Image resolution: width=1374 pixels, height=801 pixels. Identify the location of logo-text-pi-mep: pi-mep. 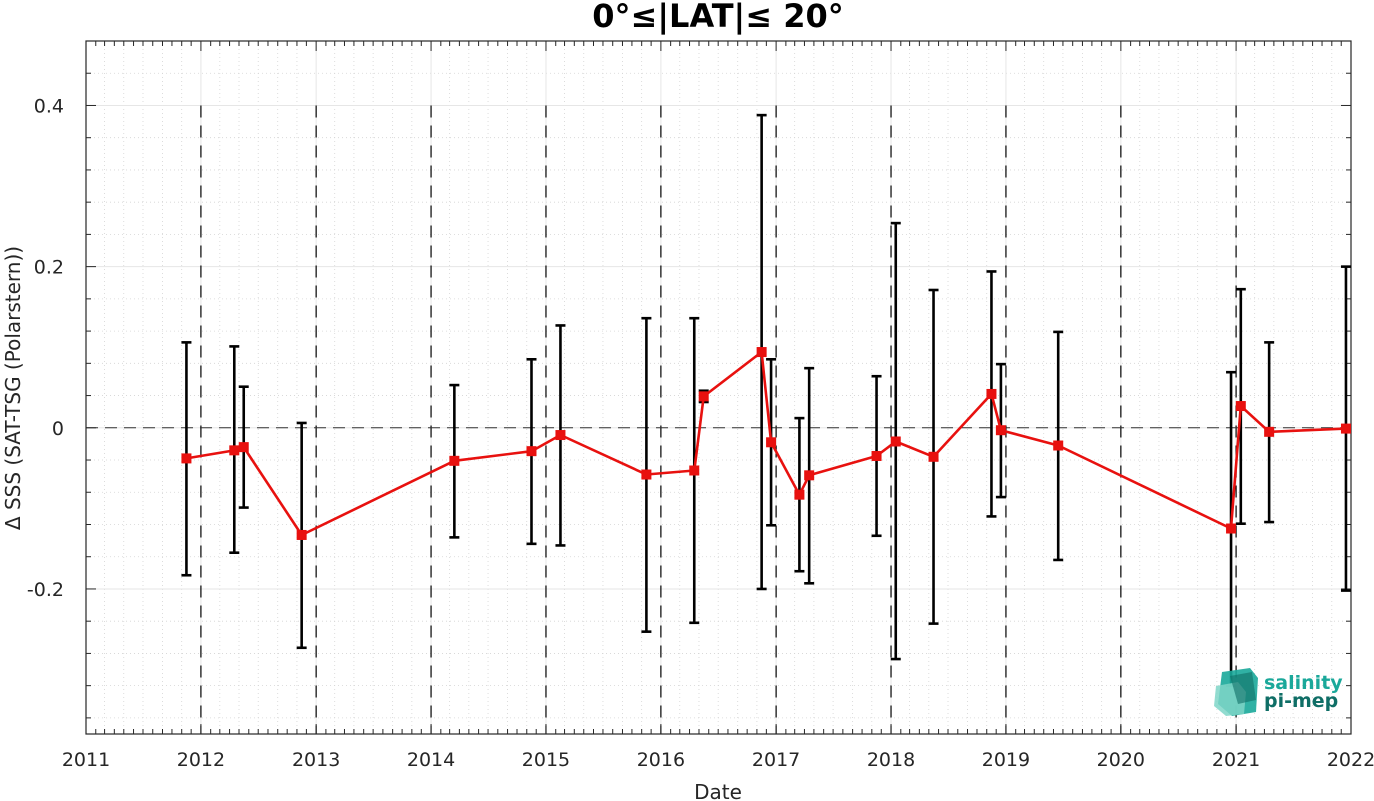
(1301, 701).